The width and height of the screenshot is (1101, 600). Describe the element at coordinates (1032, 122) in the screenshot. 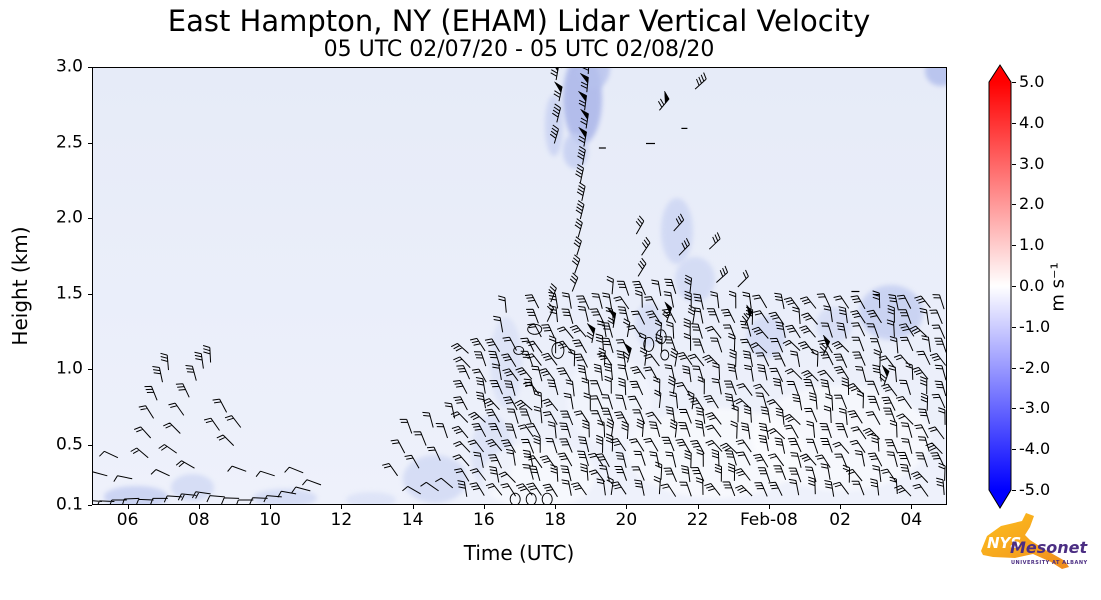

I see `colorbar-tick-label: 4.0` at that location.